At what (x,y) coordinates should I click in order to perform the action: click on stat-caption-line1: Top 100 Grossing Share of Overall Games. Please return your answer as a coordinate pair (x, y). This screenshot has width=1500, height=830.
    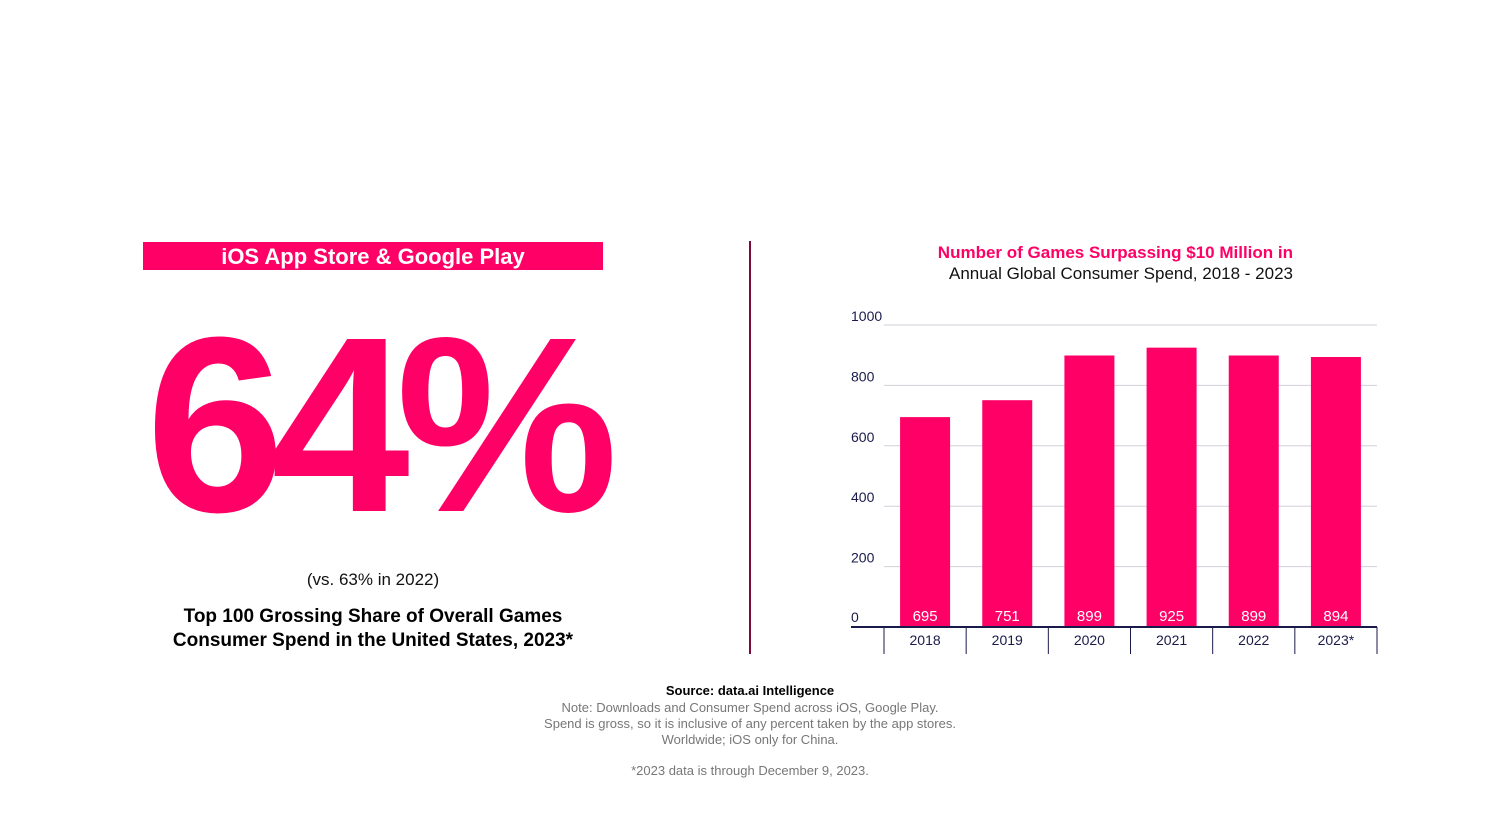
    Looking at the image, I should click on (373, 616).